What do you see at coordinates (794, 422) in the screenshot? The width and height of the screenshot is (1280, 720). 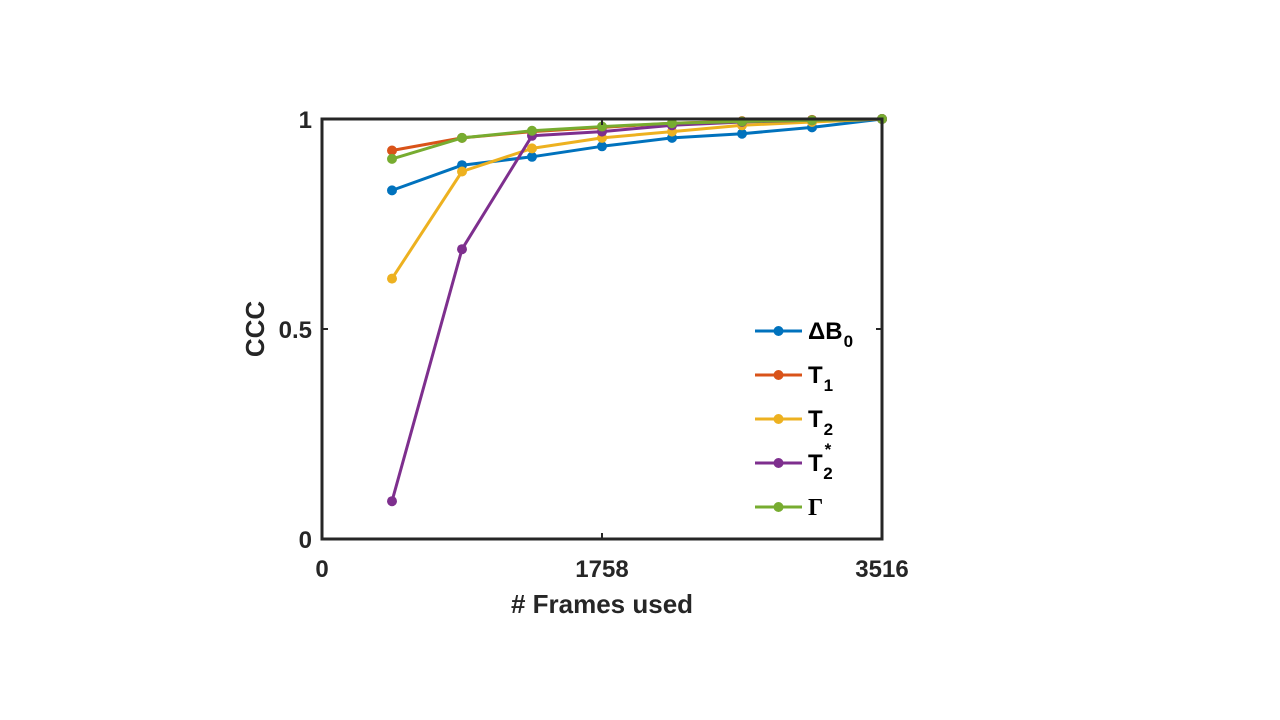 I see `legend-item: T2` at bounding box center [794, 422].